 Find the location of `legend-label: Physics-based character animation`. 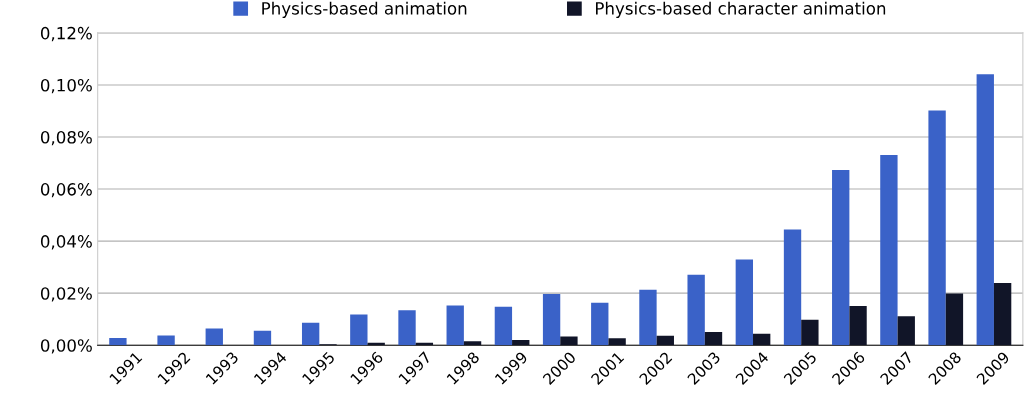

legend-label: Physics-based character animation is located at coordinates (741, 9).